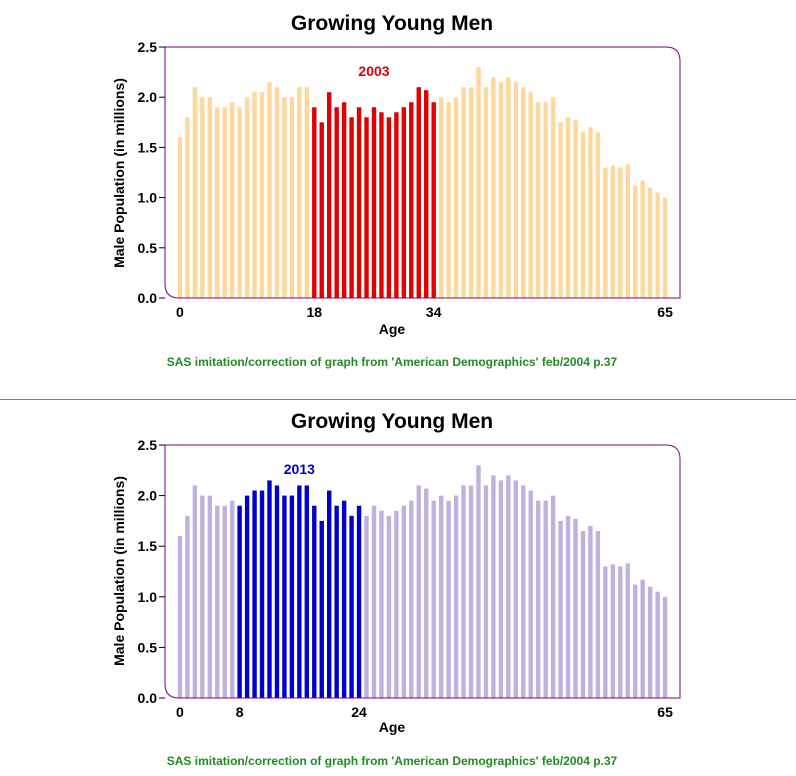  I want to click on x-tick-label: 8, so click(240, 712).